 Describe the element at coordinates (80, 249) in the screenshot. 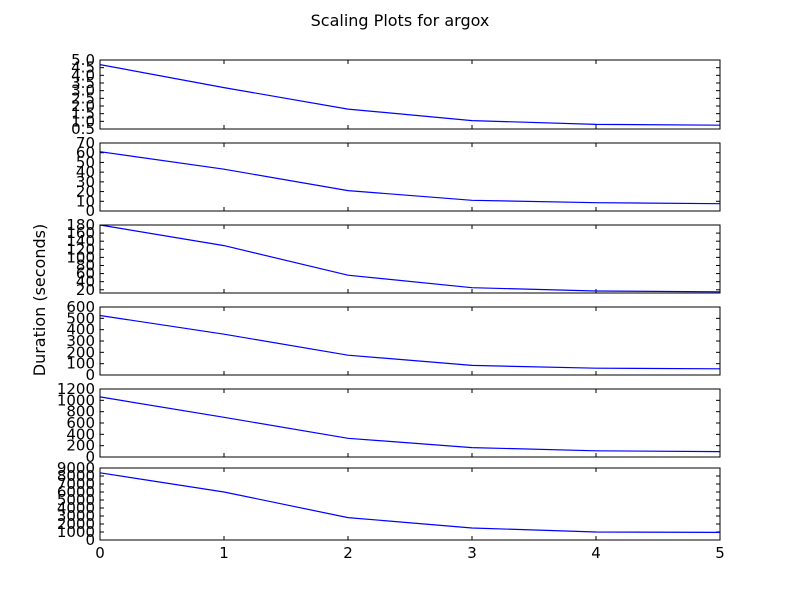

I see `y-tick-label: 120` at that location.